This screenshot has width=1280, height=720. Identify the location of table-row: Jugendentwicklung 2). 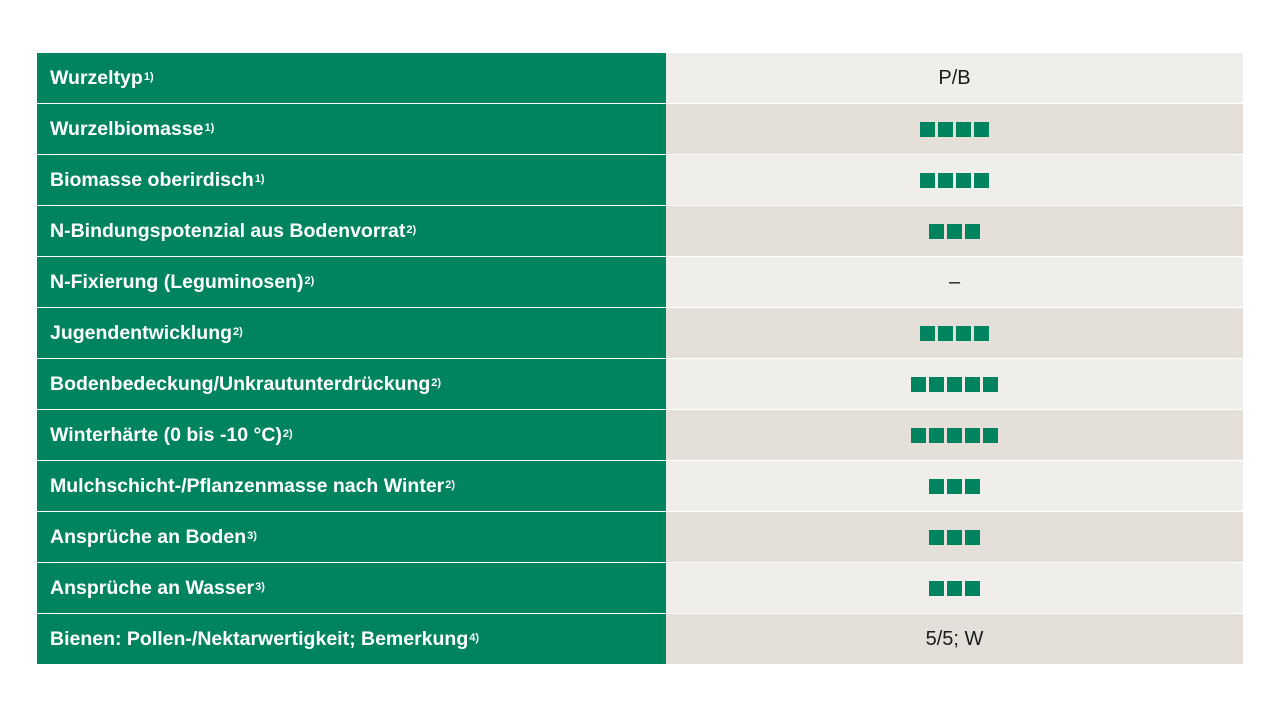
(640, 333).